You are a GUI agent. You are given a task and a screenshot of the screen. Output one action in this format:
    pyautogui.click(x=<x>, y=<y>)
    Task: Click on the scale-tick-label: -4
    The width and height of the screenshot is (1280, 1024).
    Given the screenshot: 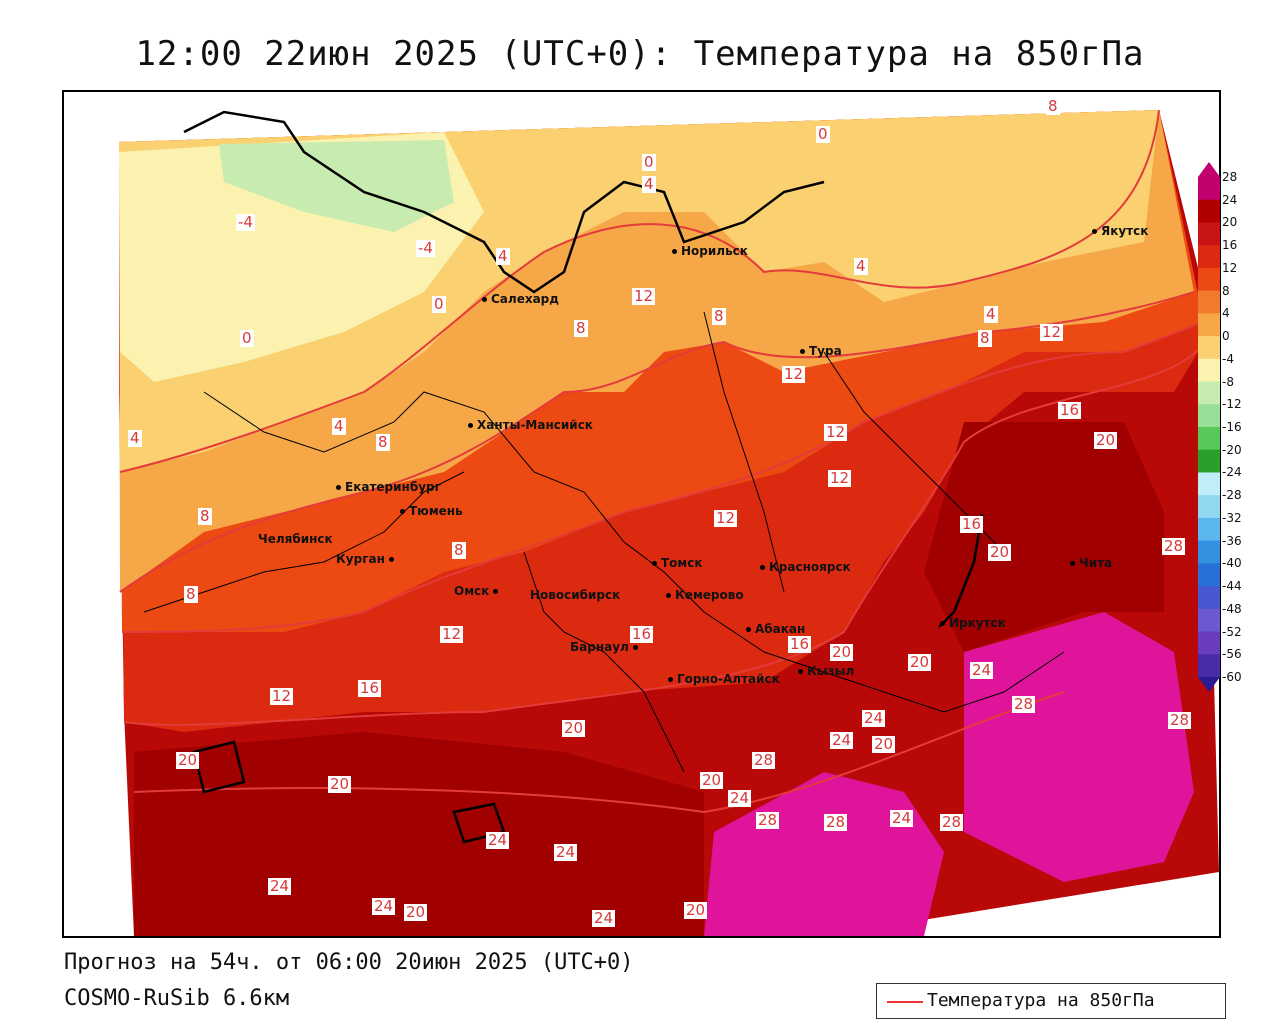 What is the action you would take?
    pyautogui.click(x=1228, y=358)
    